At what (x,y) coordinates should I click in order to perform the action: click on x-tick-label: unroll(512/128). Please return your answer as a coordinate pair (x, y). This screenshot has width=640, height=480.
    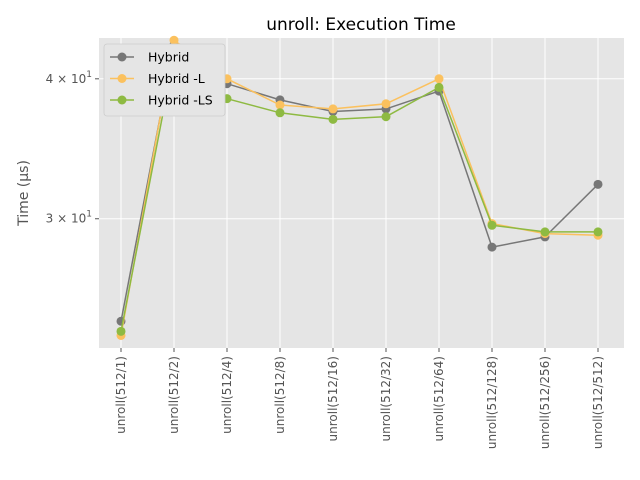
    Looking at the image, I should click on (492, 402).